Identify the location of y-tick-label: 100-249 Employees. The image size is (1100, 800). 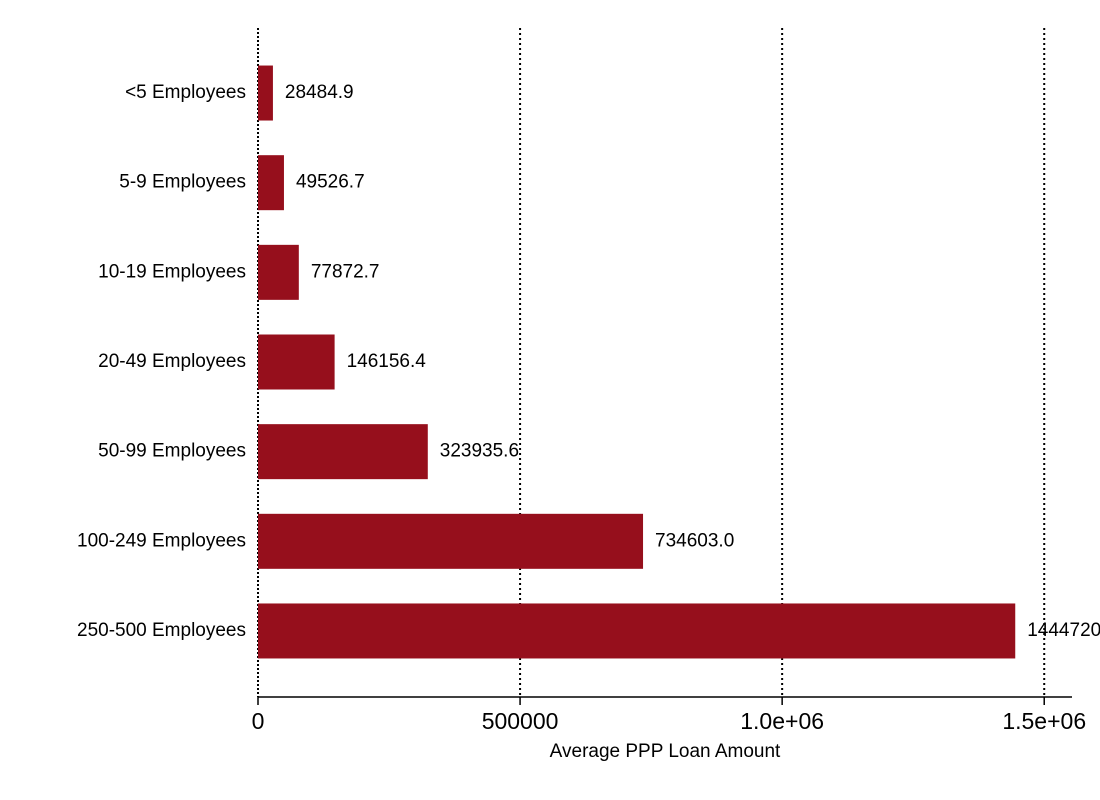
(161, 540).